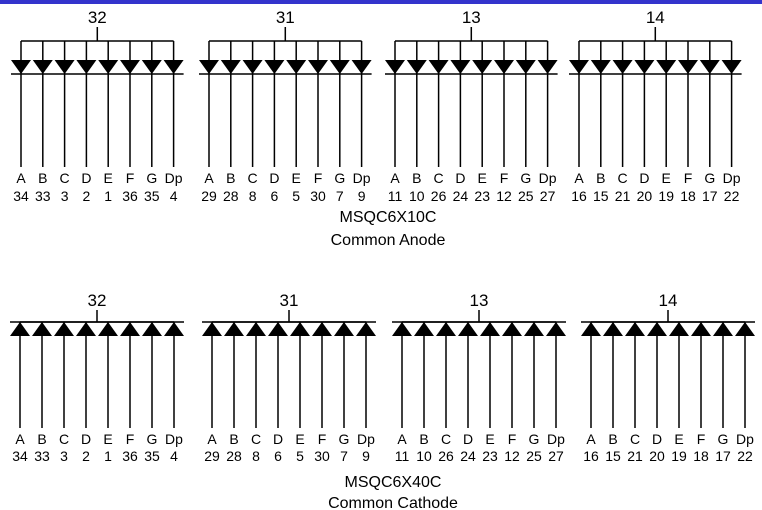 Image resolution: width=762 pixels, height=510 pixels. What do you see at coordinates (417, 196) in the screenshot?
I see `pin-number-label: 10` at bounding box center [417, 196].